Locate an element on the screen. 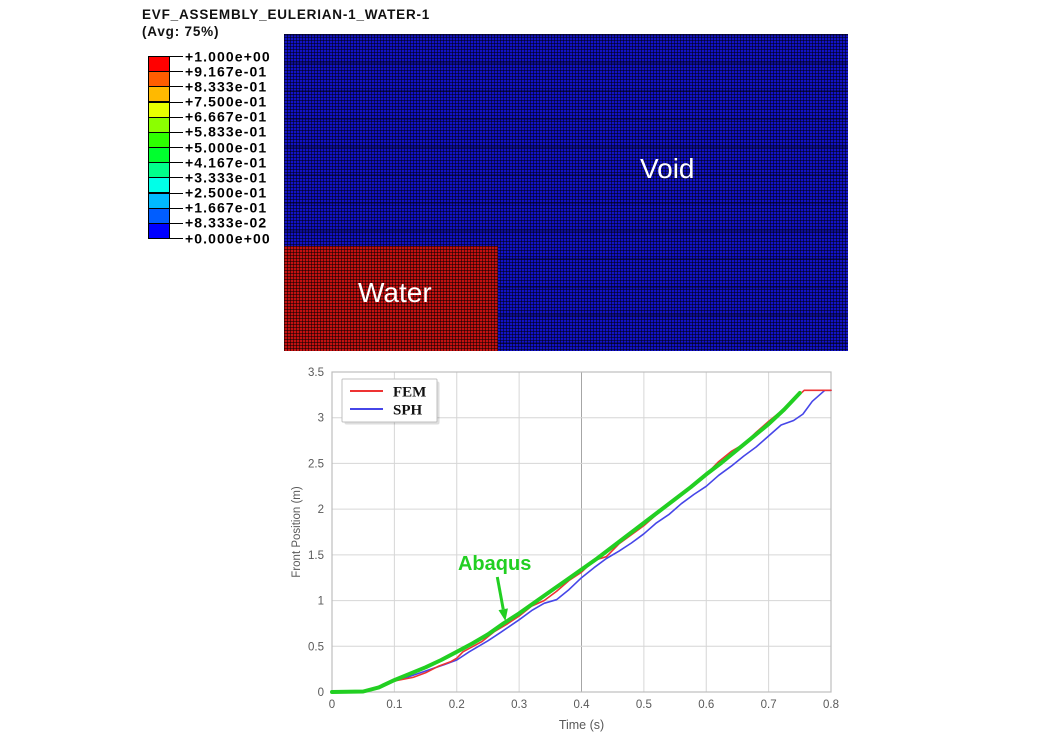 Image resolution: width=1050 pixels, height=743 pixels. legend-box is located at coordinates (389, 400).